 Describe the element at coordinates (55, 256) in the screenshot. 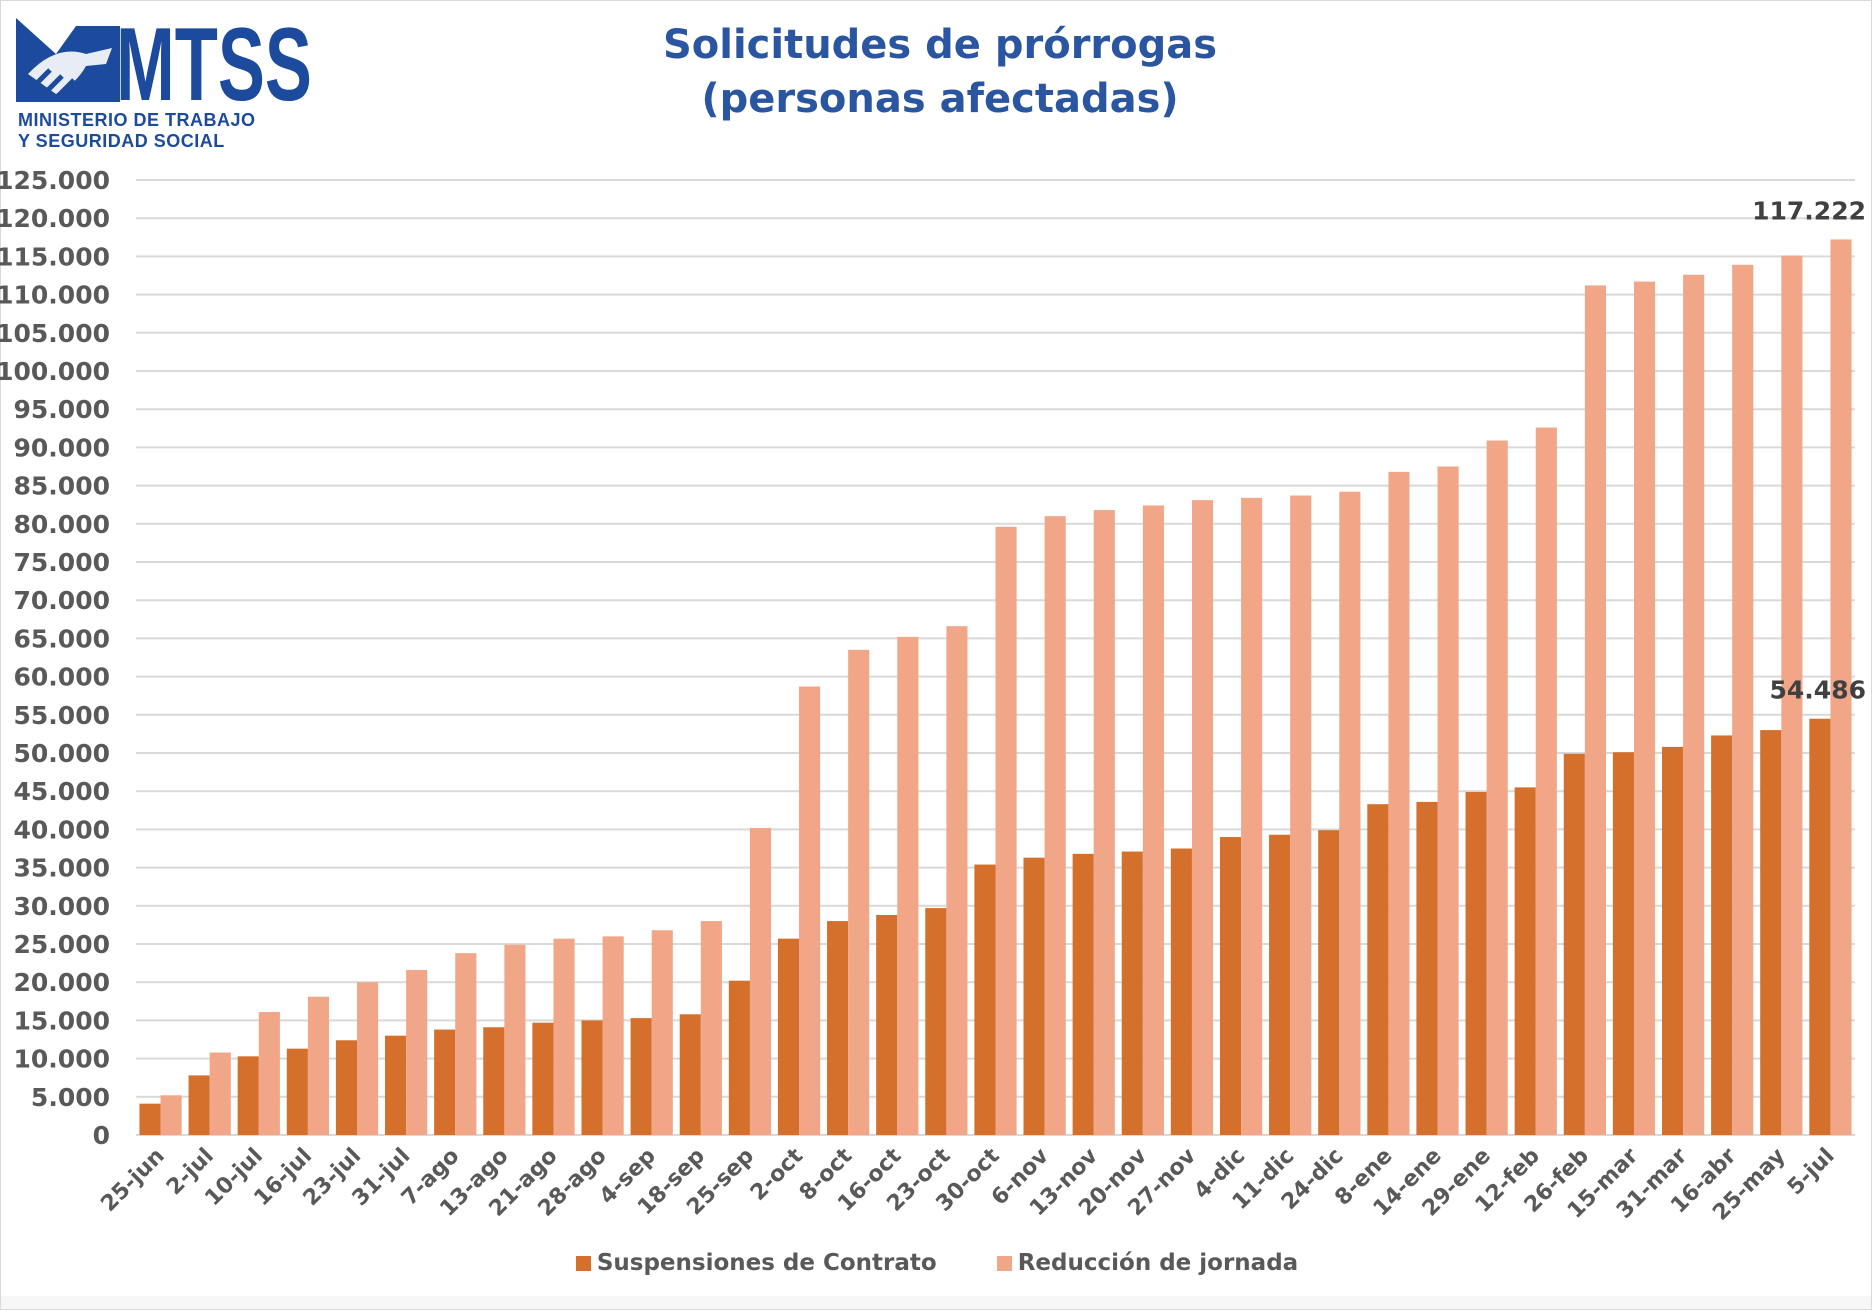

I see `y-tick-label: 115.000` at that location.